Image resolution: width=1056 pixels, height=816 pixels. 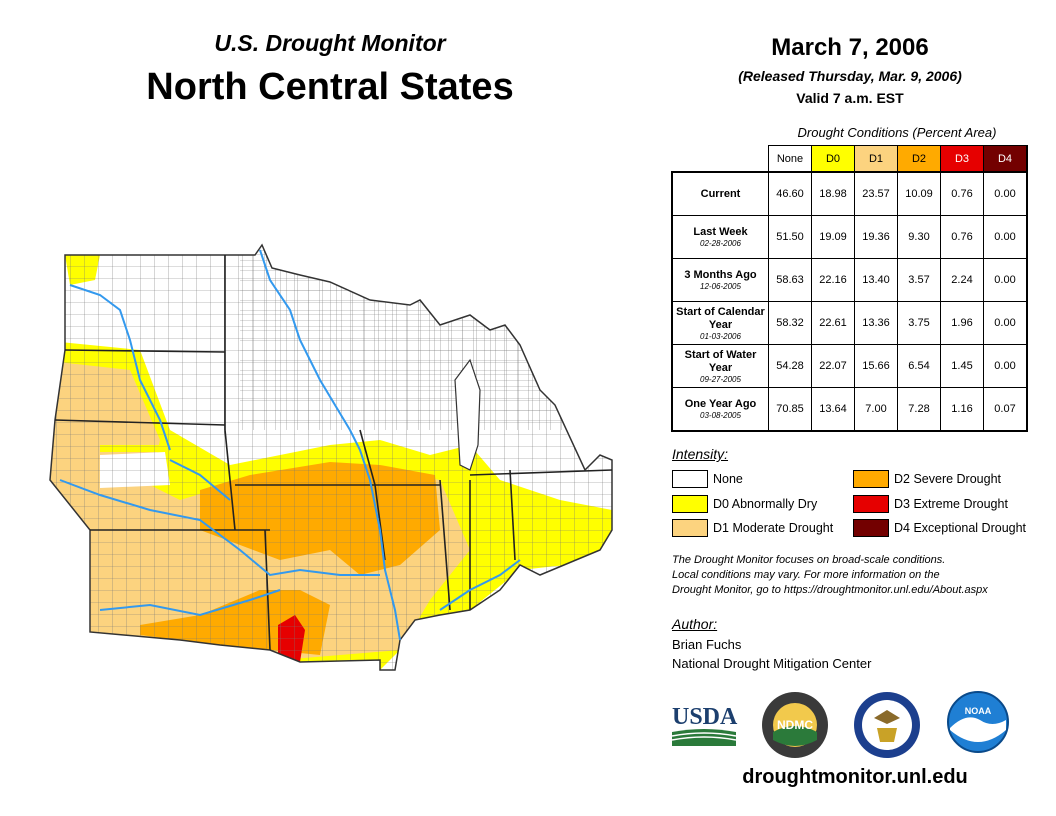 I want to click on table-corner, so click(x=720, y=158).